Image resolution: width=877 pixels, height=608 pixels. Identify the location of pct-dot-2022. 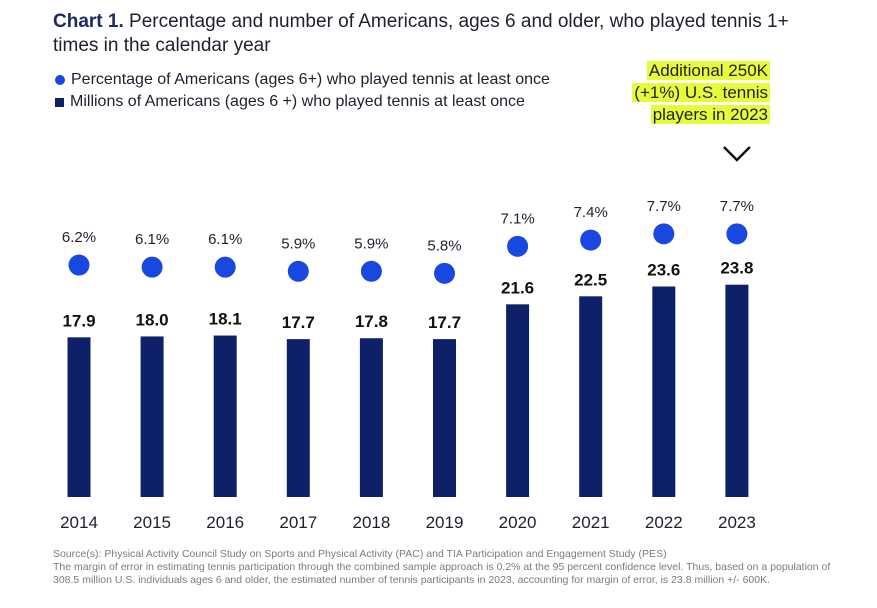
(664, 234).